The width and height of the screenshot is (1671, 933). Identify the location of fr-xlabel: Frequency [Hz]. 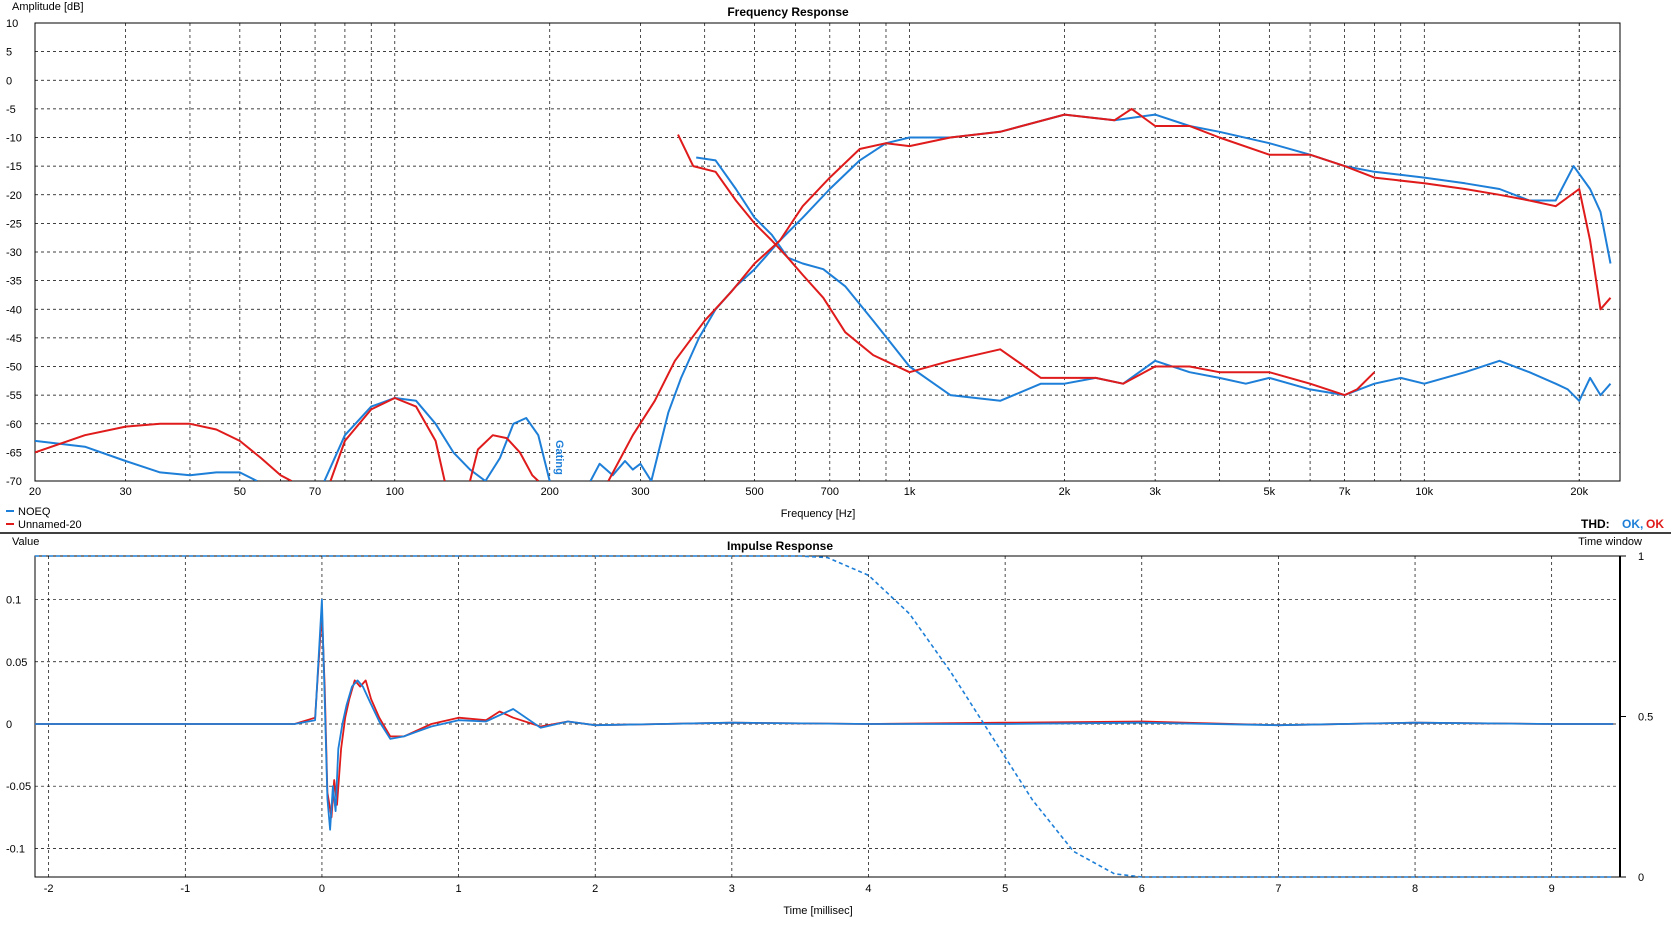
(818, 514).